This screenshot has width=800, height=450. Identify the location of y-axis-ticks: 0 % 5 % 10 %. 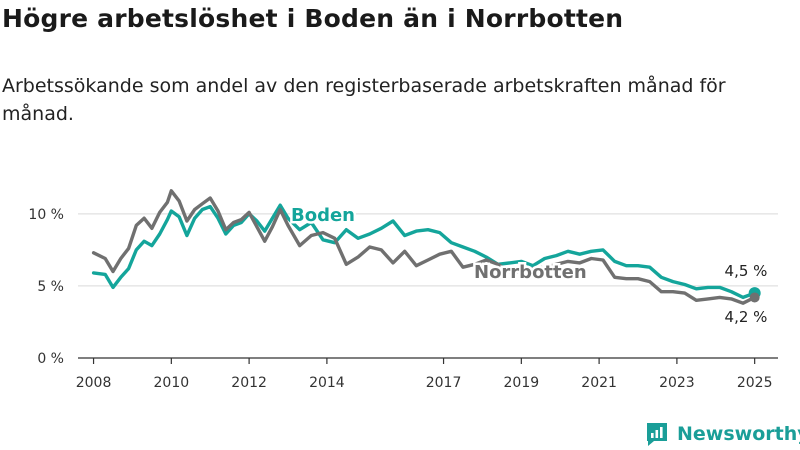
(46, 287).